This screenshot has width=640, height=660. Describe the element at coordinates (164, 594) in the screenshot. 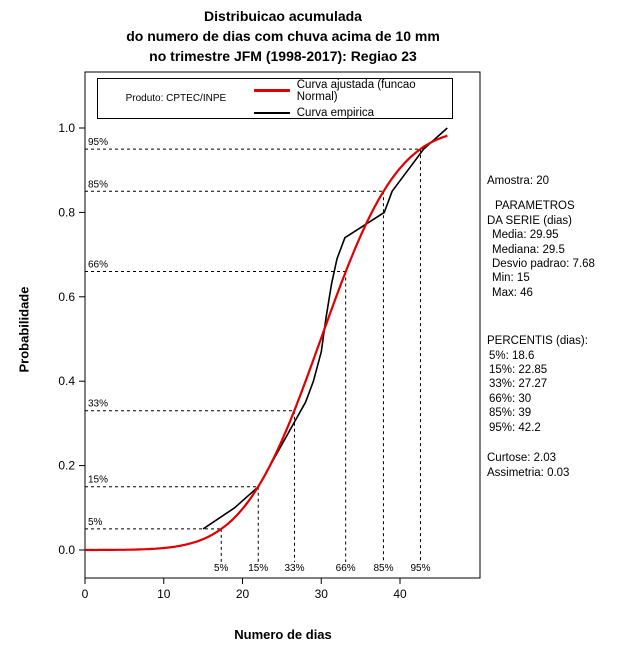

I see `x-tick-label: 10` at that location.